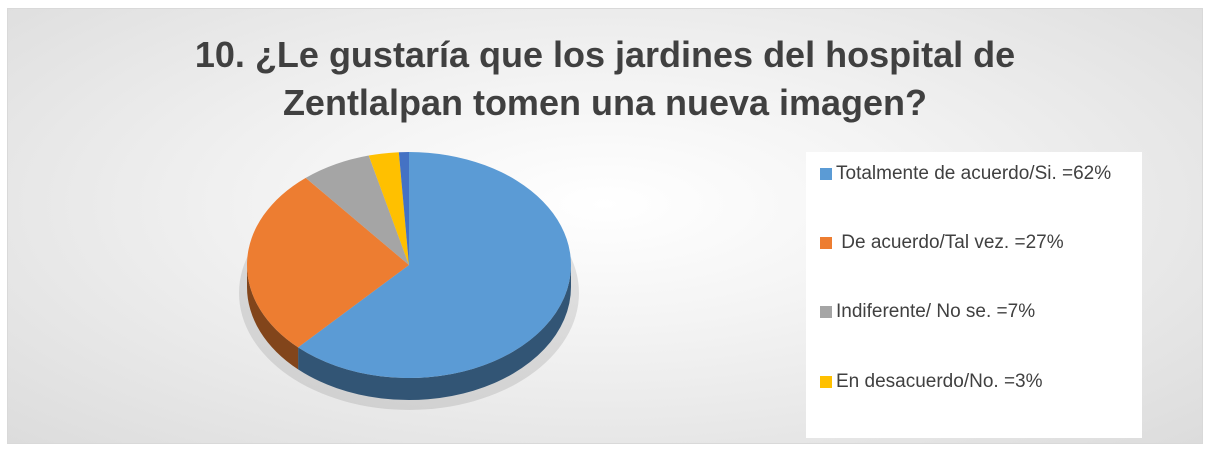 The height and width of the screenshot is (457, 1207). I want to click on legend-item-4: En desacuerdo/No. =3%, so click(931, 382).